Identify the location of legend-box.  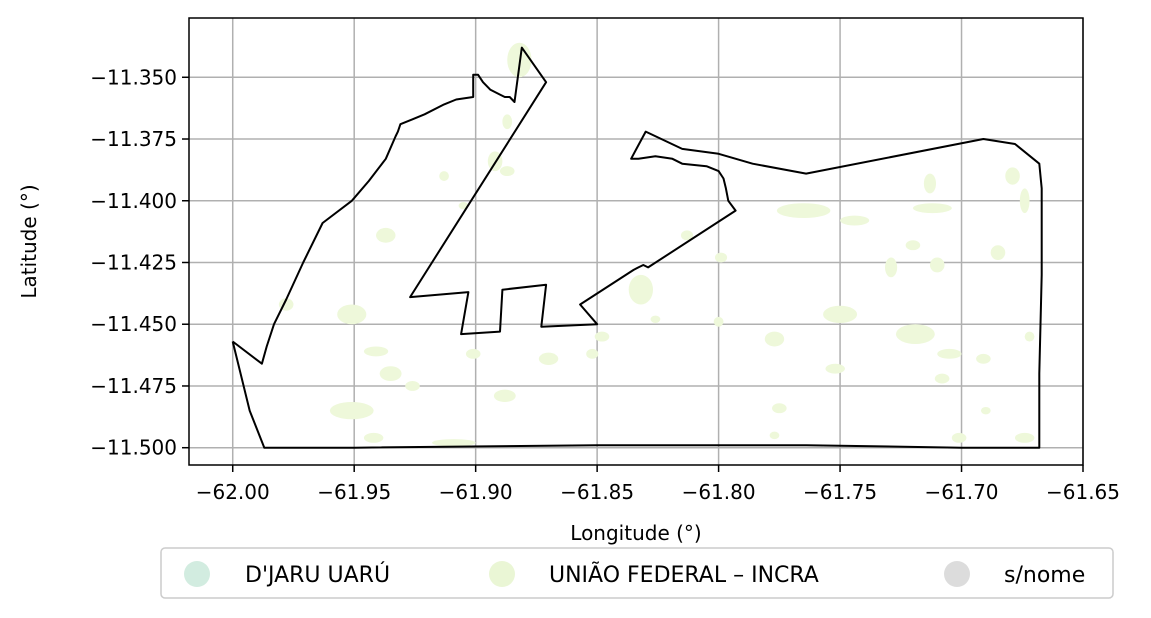
(637, 573).